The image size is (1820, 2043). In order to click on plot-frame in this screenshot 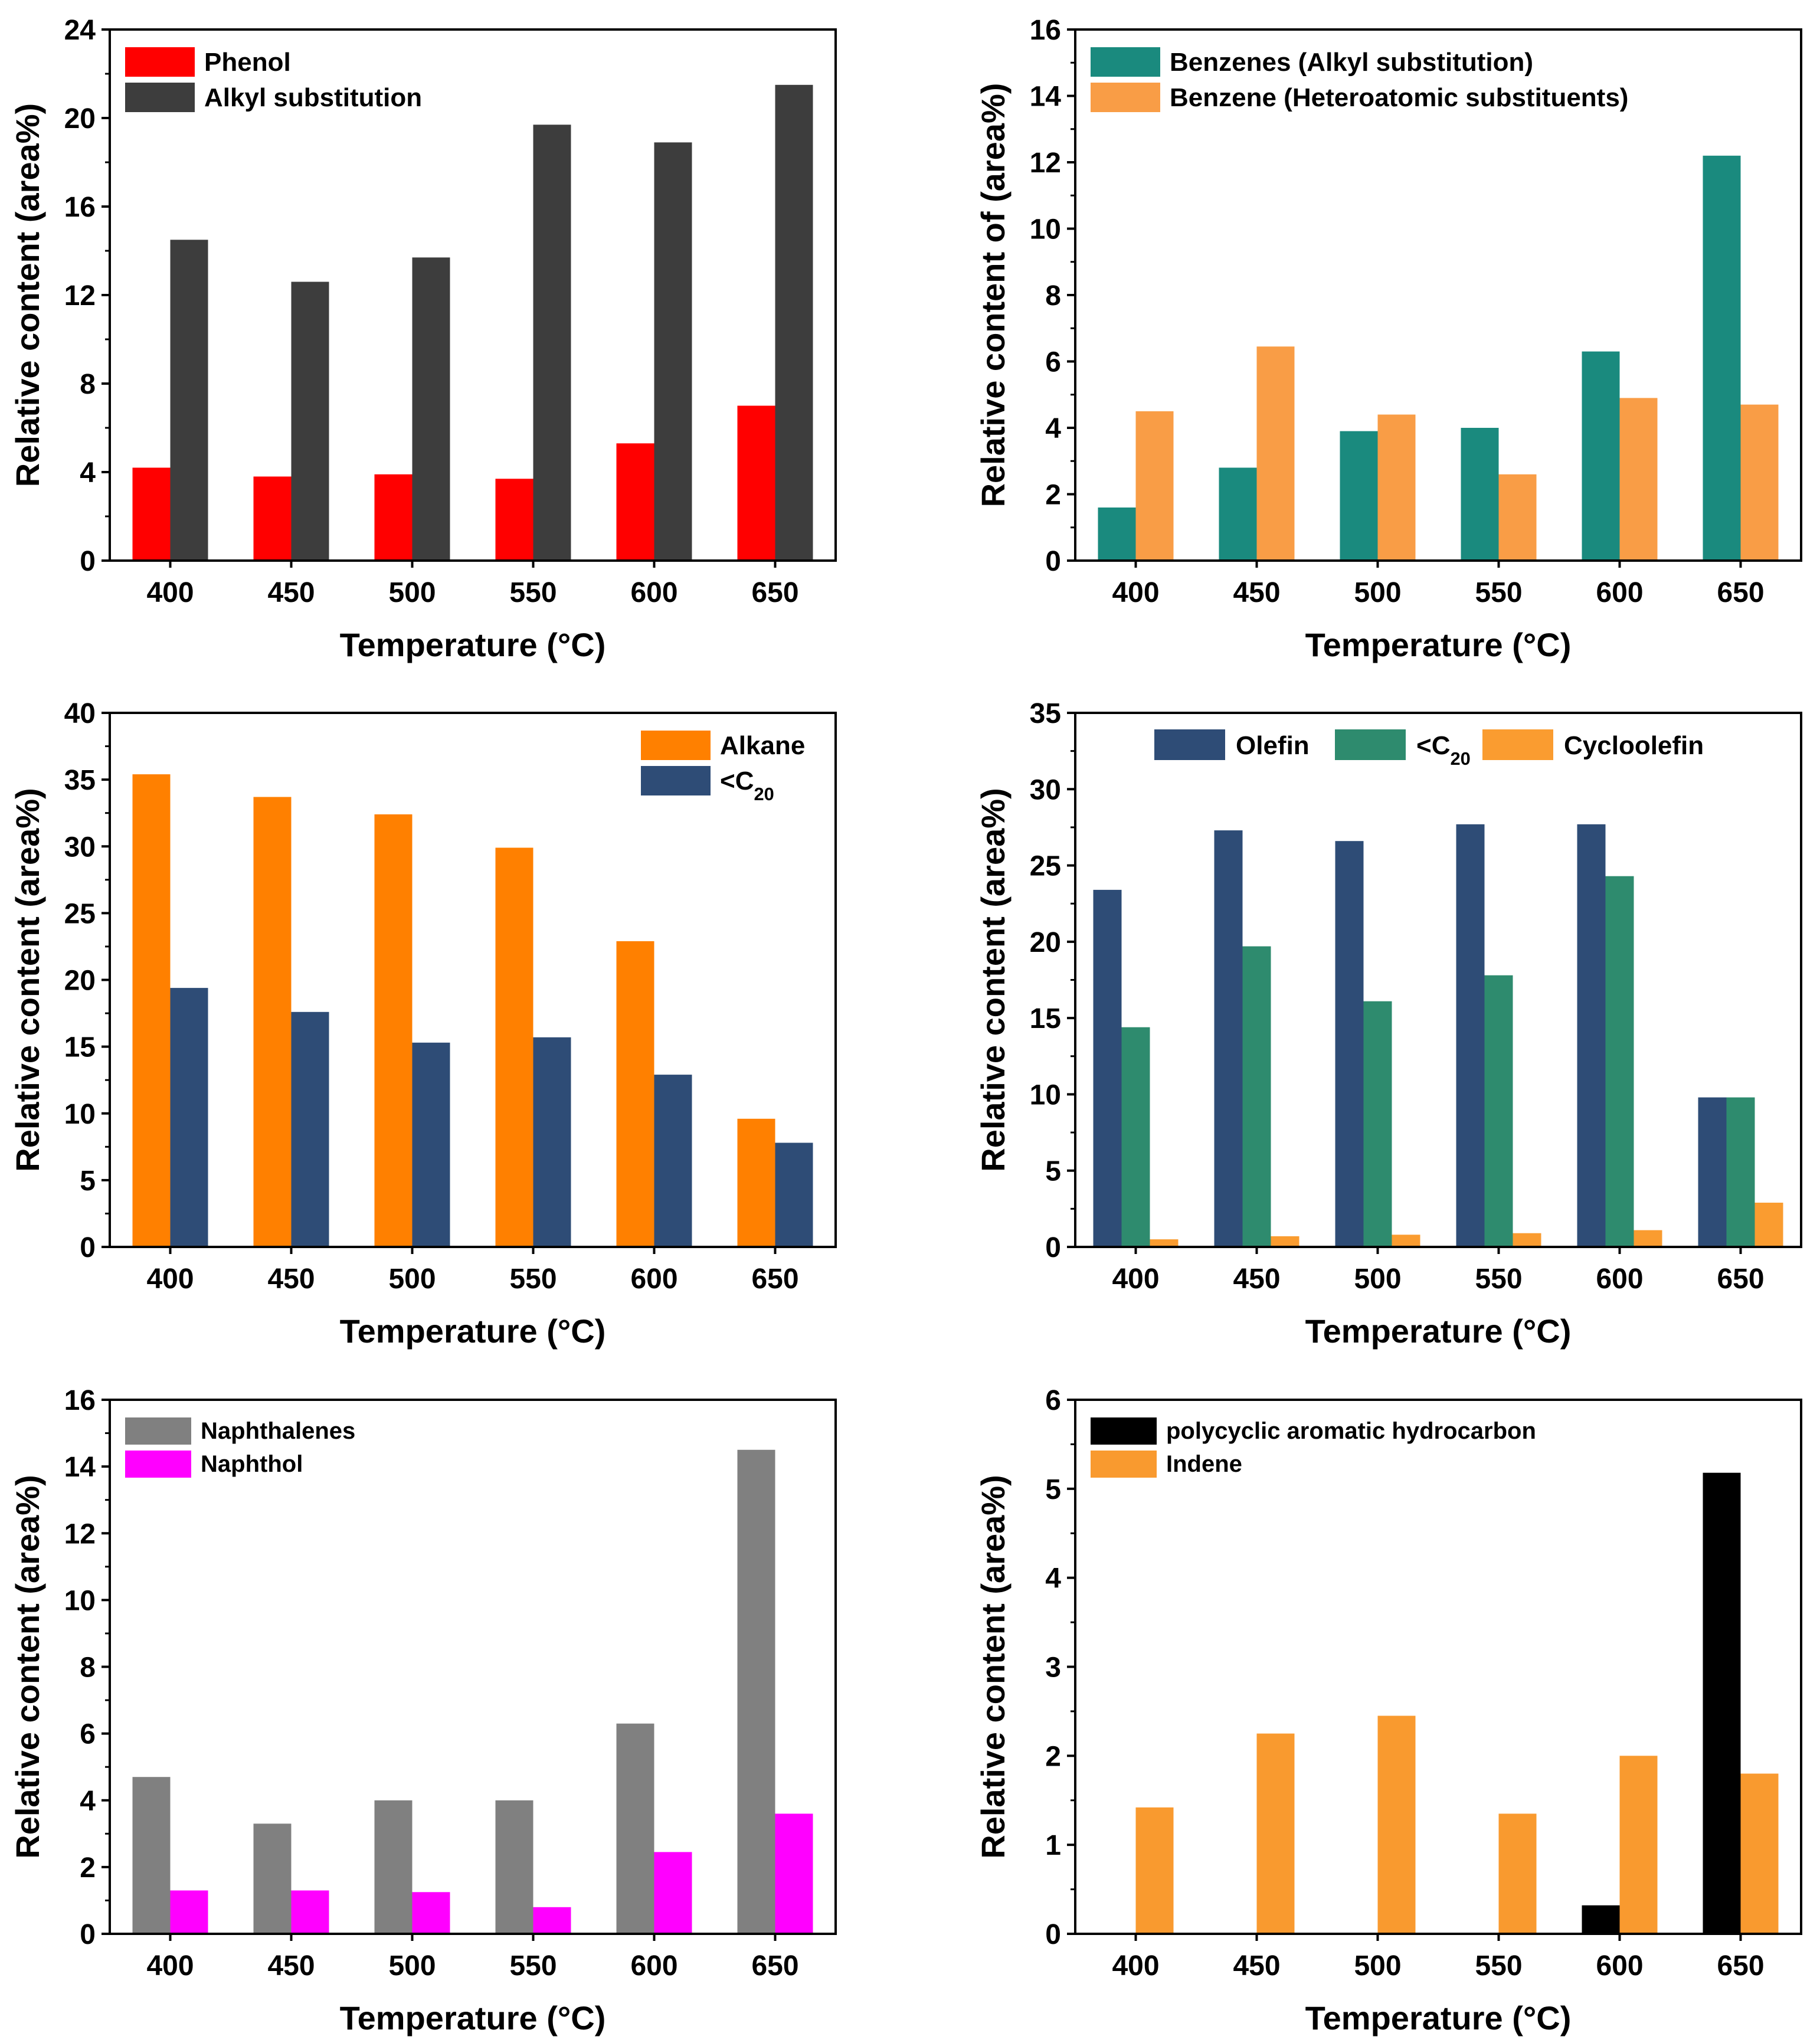, I will do `click(1438, 980)`.